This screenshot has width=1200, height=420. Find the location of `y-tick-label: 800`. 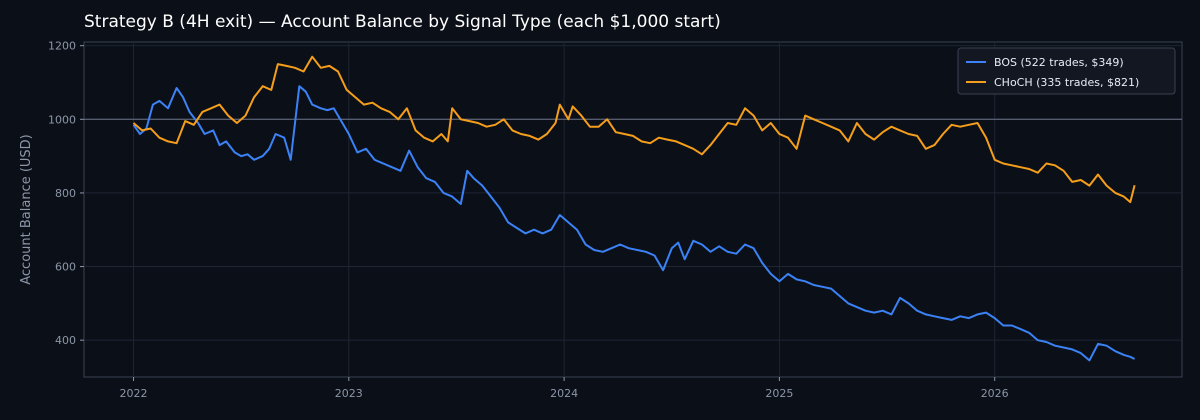

y-tick-label: 800 is located at coordinates (65, 193).